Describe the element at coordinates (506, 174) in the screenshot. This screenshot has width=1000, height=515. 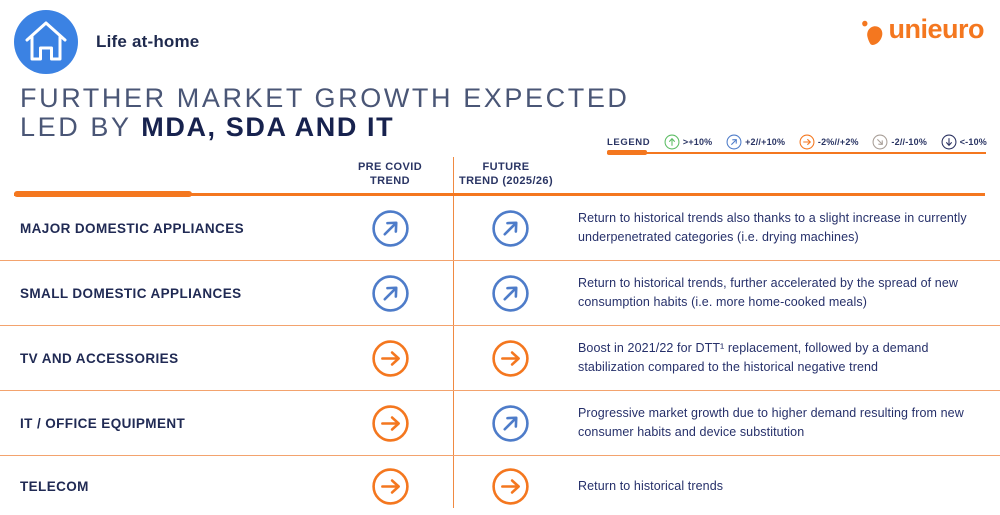
I see `column-header-future: FUTURE TREND (2025/26)` at that location.